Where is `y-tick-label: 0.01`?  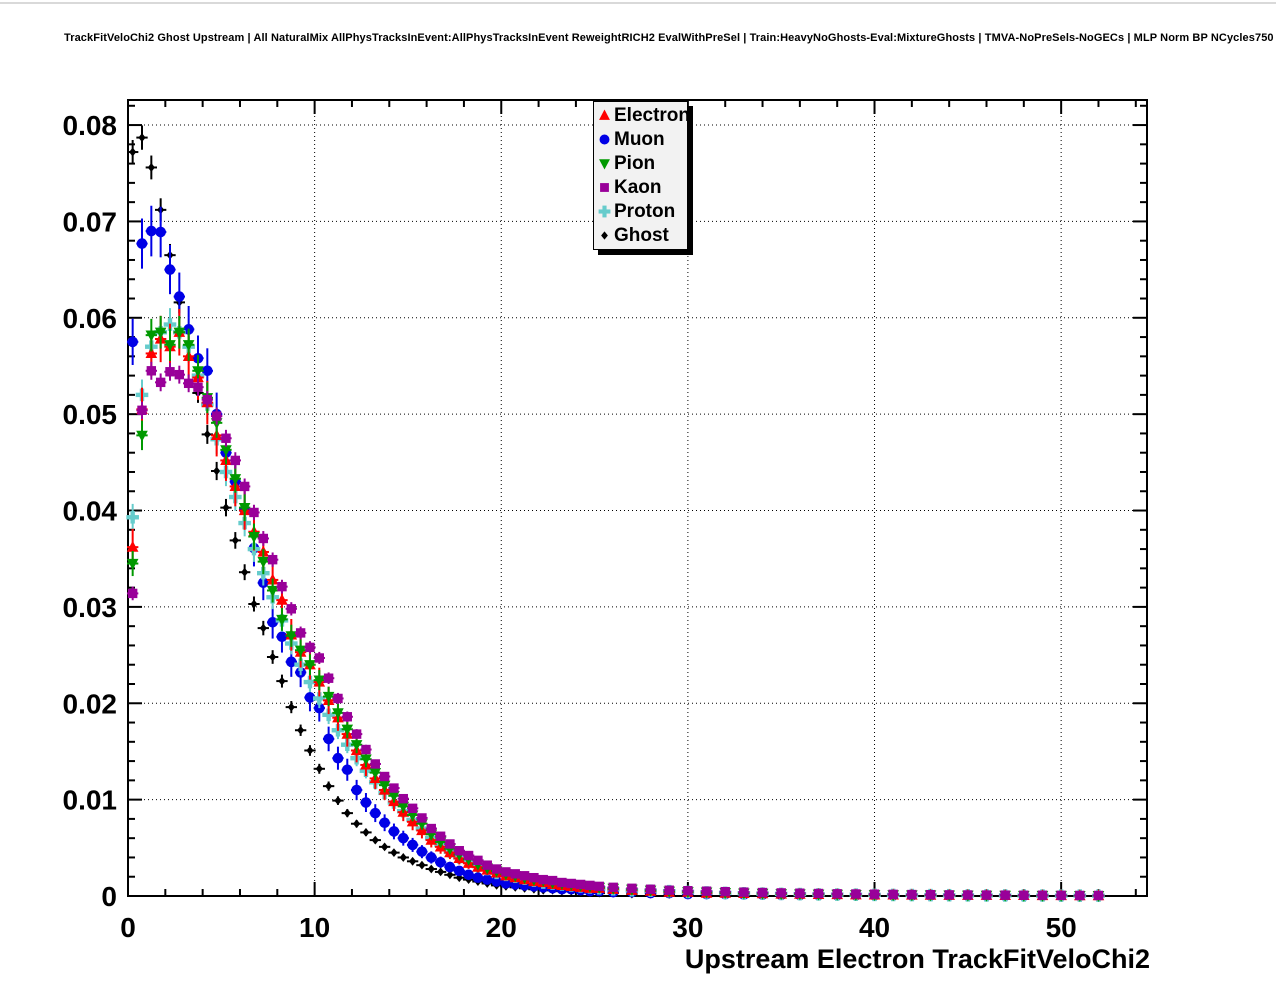
y-tick-label: 0.01 is located at coordinates (90, 800).